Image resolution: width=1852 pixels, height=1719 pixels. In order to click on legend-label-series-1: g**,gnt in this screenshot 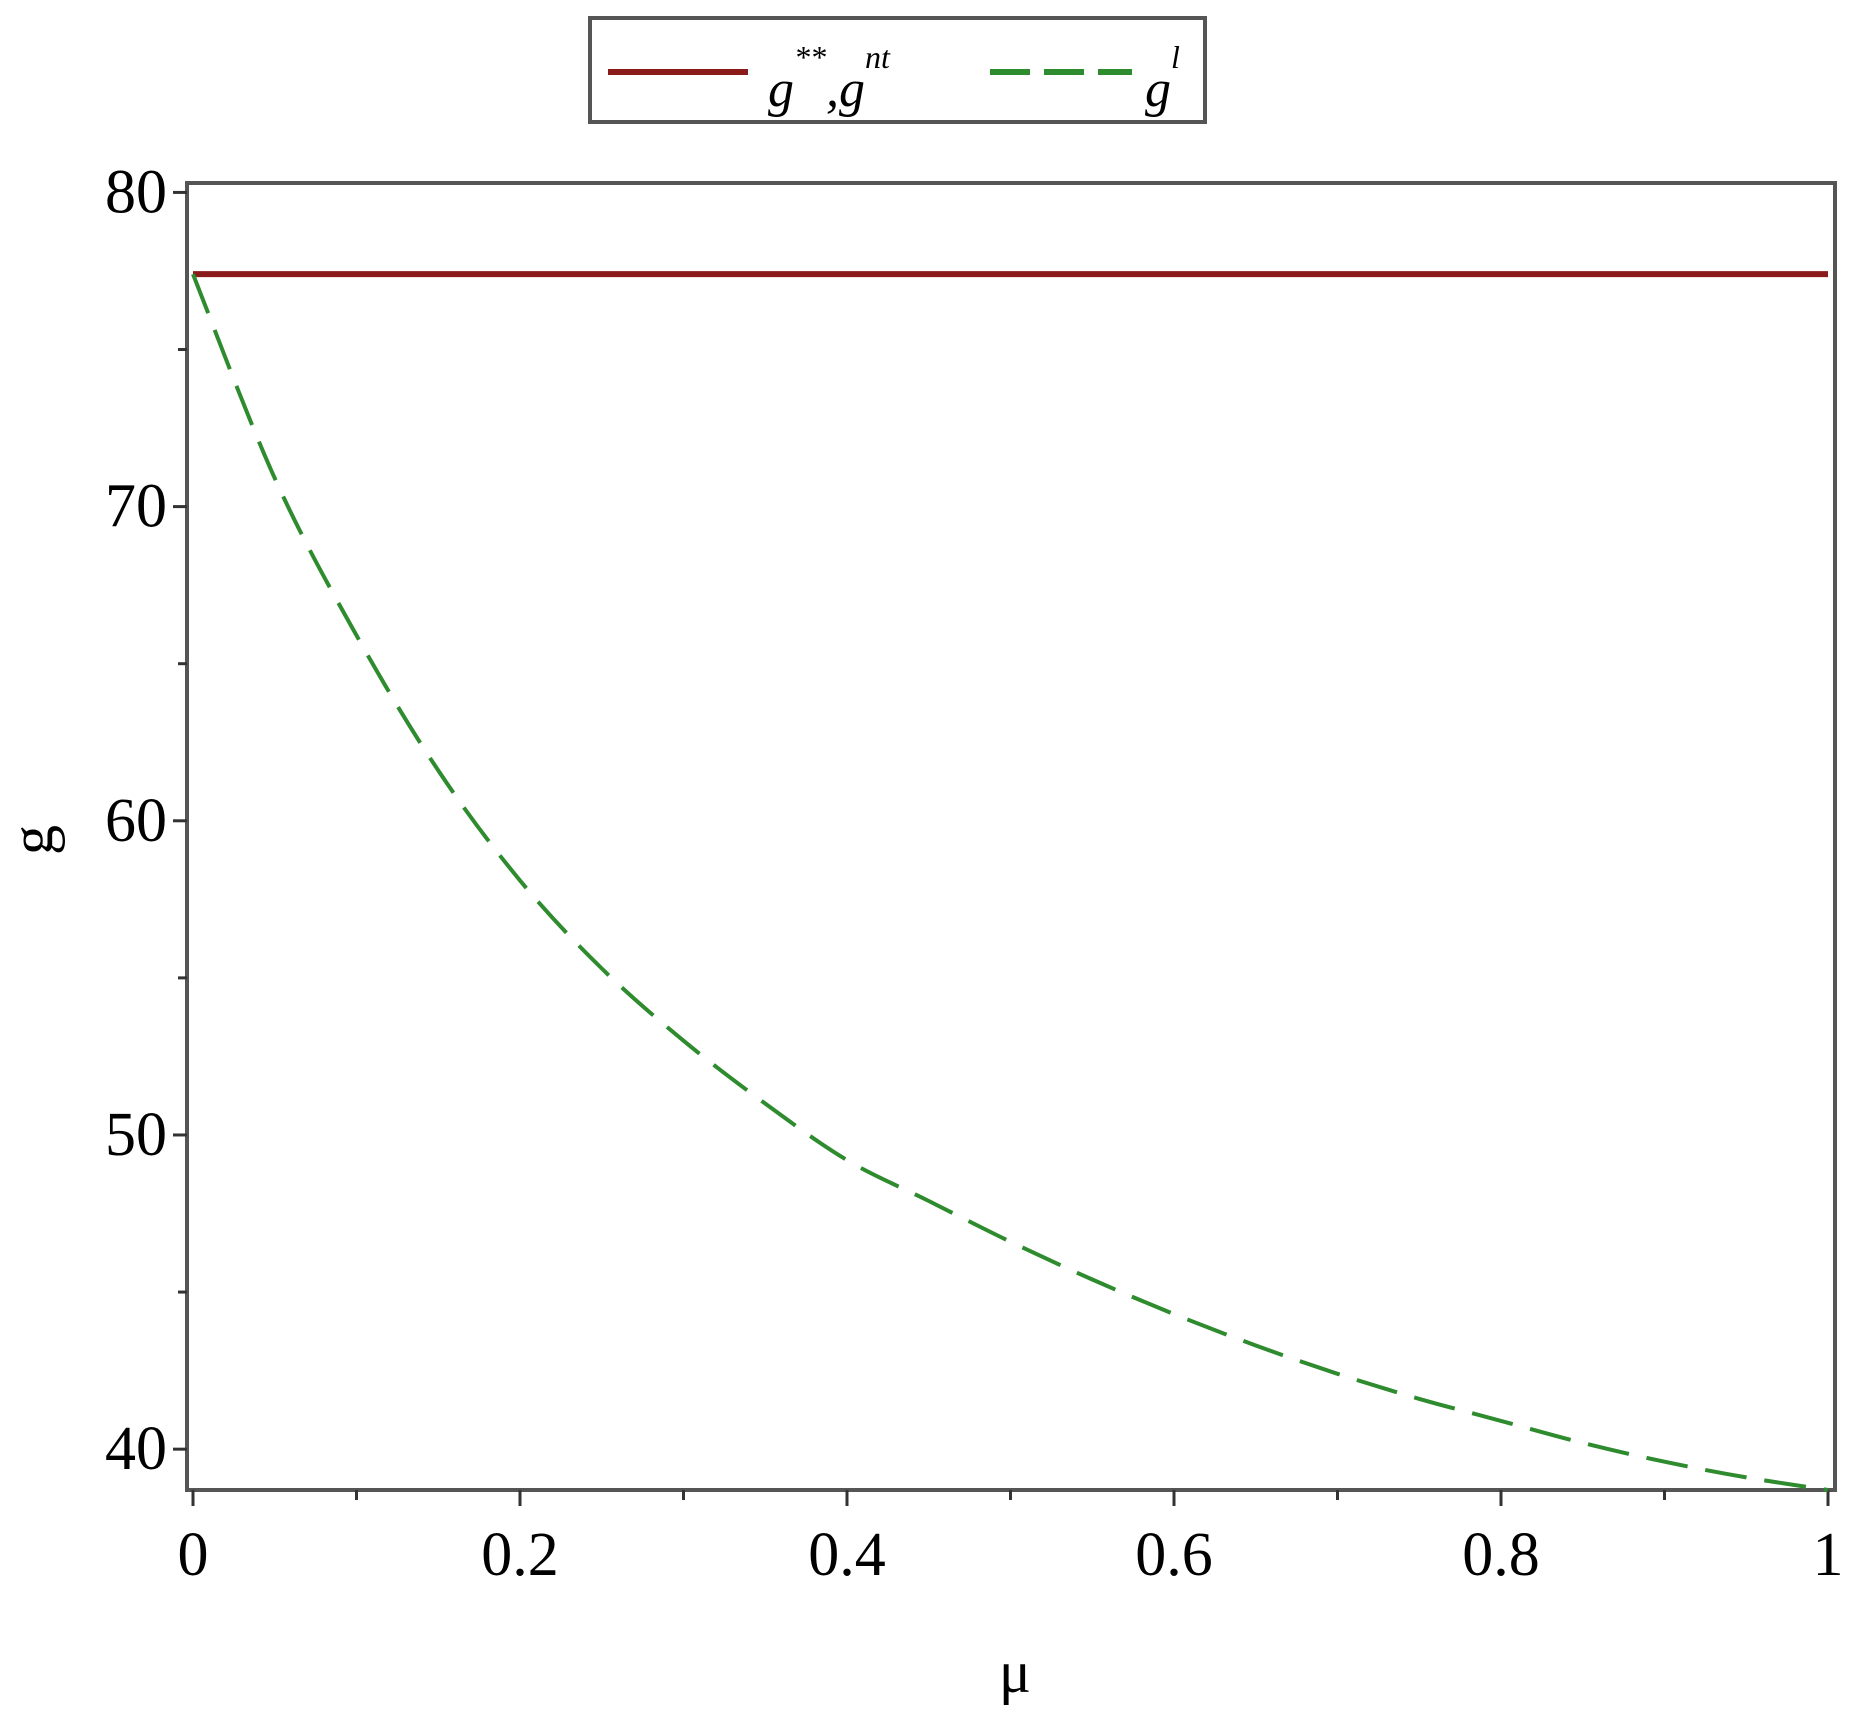, I will do `click(829, 78)`.